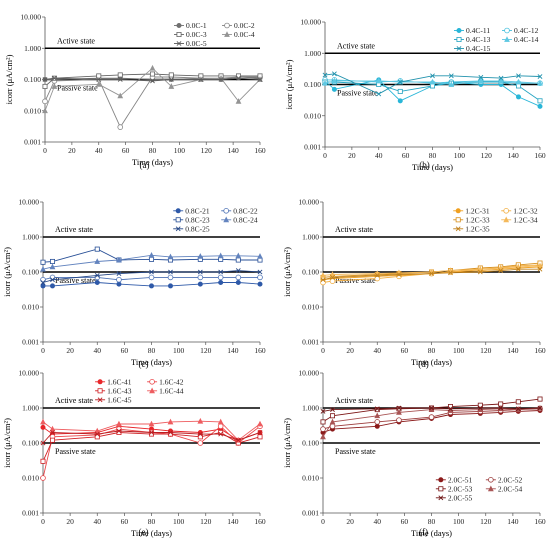  Describe the element at coordinates (459, 350) in the screenshot. I see `x-tick-label: 100` at that location.